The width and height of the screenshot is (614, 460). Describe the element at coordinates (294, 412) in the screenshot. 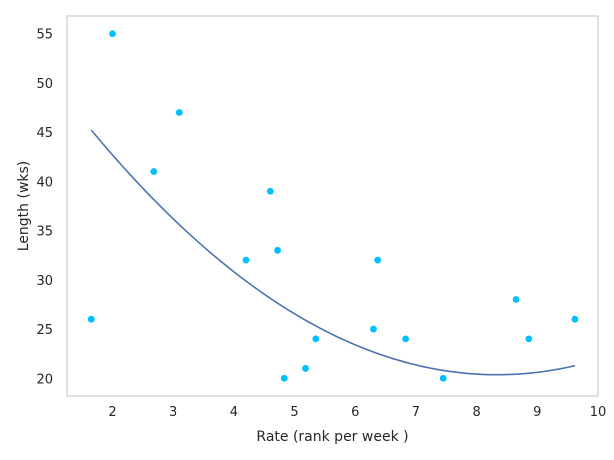

I see `x-tick-label: 5` at that location.